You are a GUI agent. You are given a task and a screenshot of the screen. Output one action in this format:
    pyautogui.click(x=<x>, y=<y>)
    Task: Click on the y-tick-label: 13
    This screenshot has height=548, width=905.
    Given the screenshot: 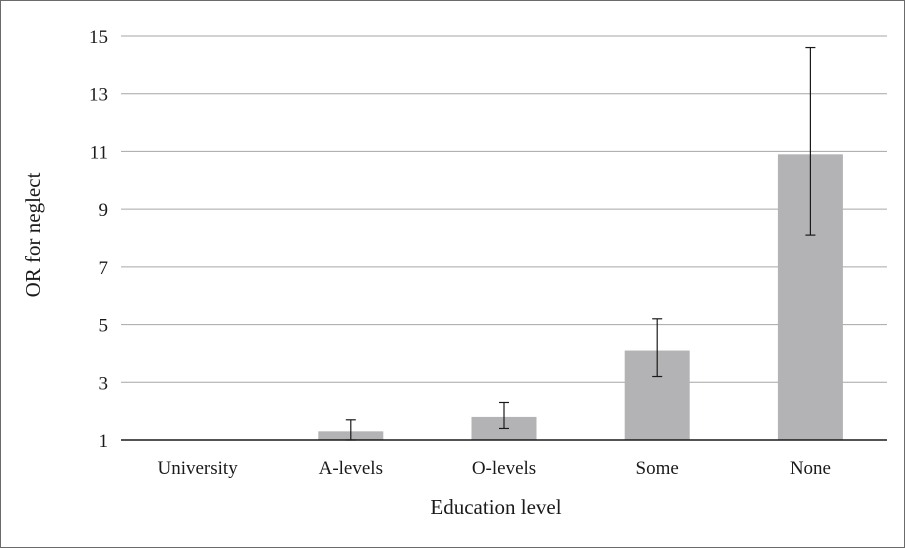 What is the action you would take?
    pyautogui.click(x=98, y=95)
    